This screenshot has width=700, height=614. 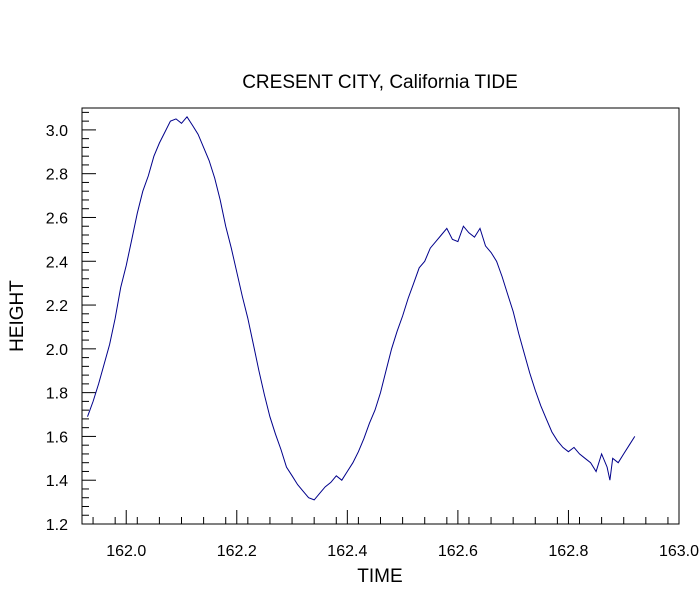 I want to click on y-tick-label: 2.2, so click(x=57, y=306).